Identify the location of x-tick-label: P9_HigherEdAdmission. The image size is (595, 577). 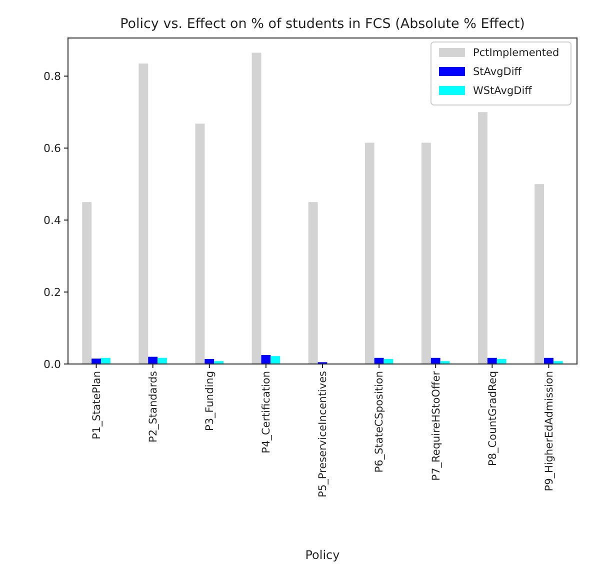
(549, 431).